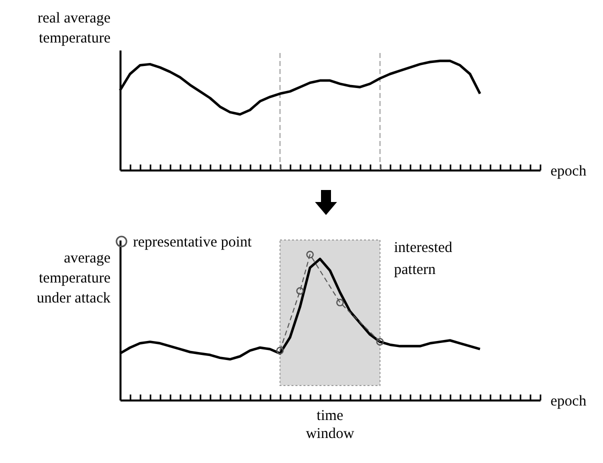 The width and height of the screenshot is (603, 463). What do you see at coordinates (193, 242) in the screenshot?
I see `legend-label: representative point` at bounding box center [193, 242].